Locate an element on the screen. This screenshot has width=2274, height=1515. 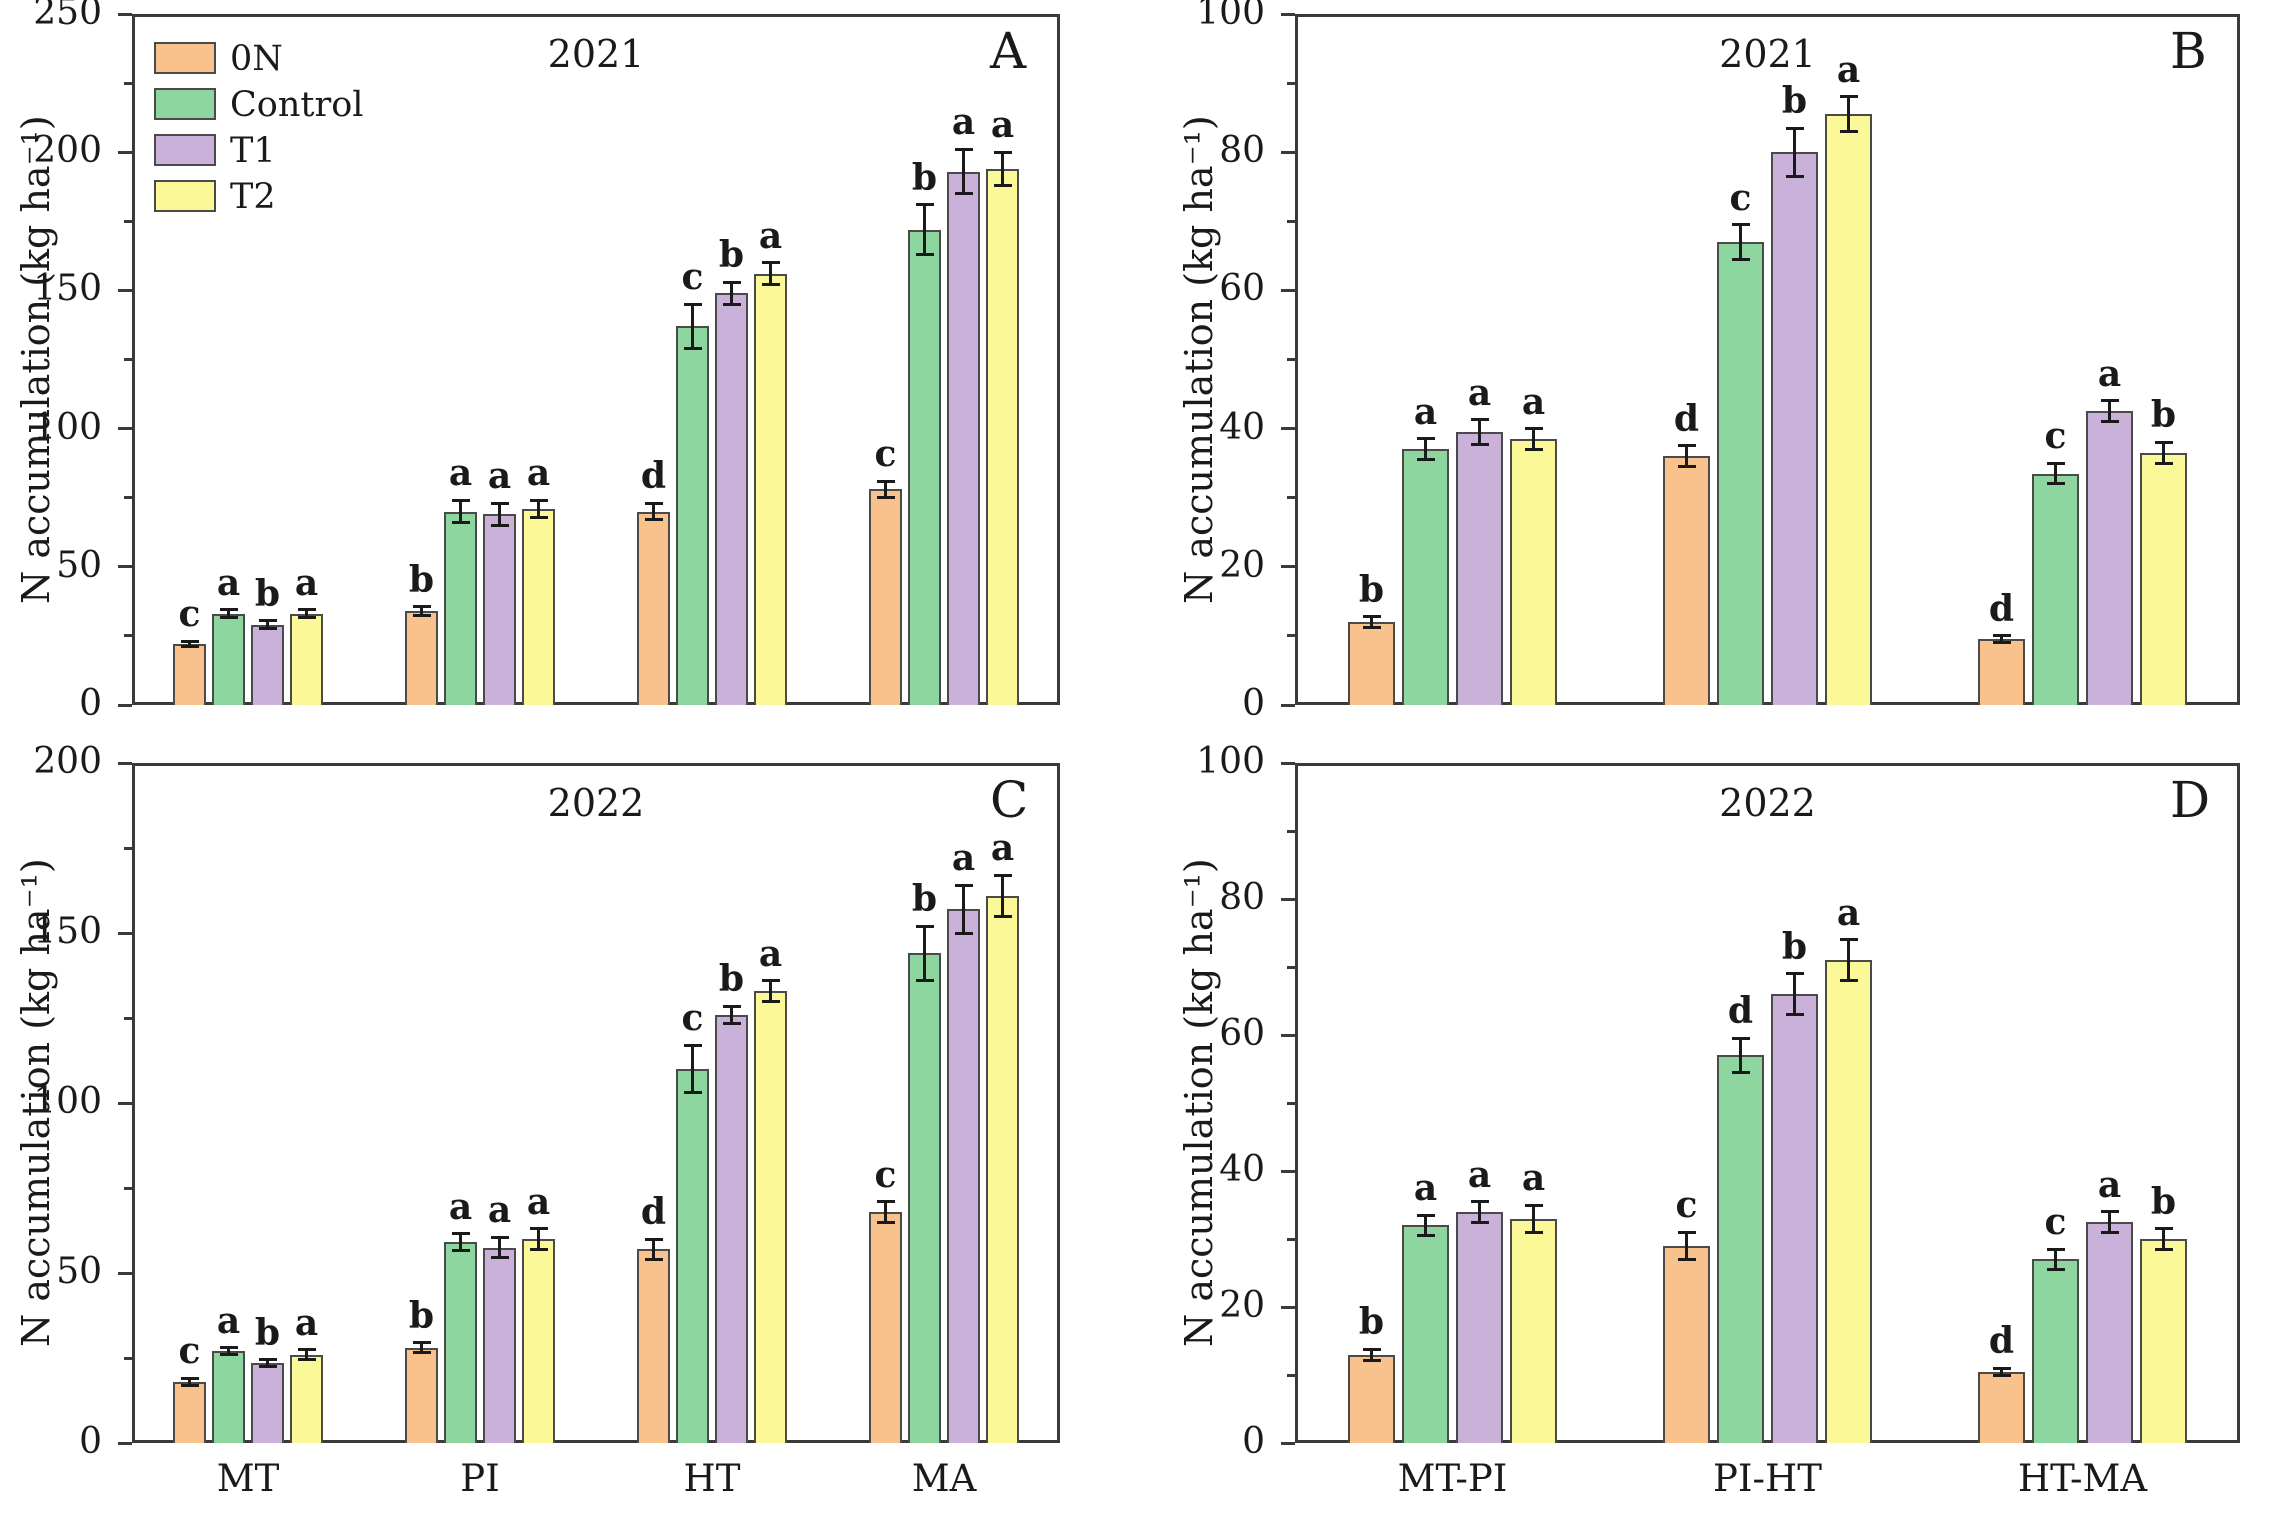
bar-b-pi-ht-t1 is located at coordinates (1794, 428).